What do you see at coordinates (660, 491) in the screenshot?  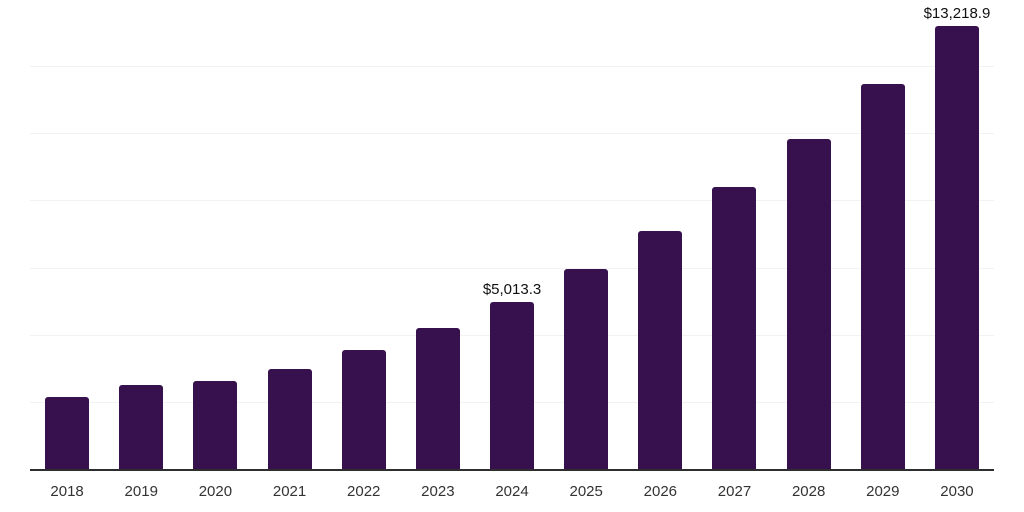 I see `x-tick-label-2026: 2026` at bounding box center [660, 491].